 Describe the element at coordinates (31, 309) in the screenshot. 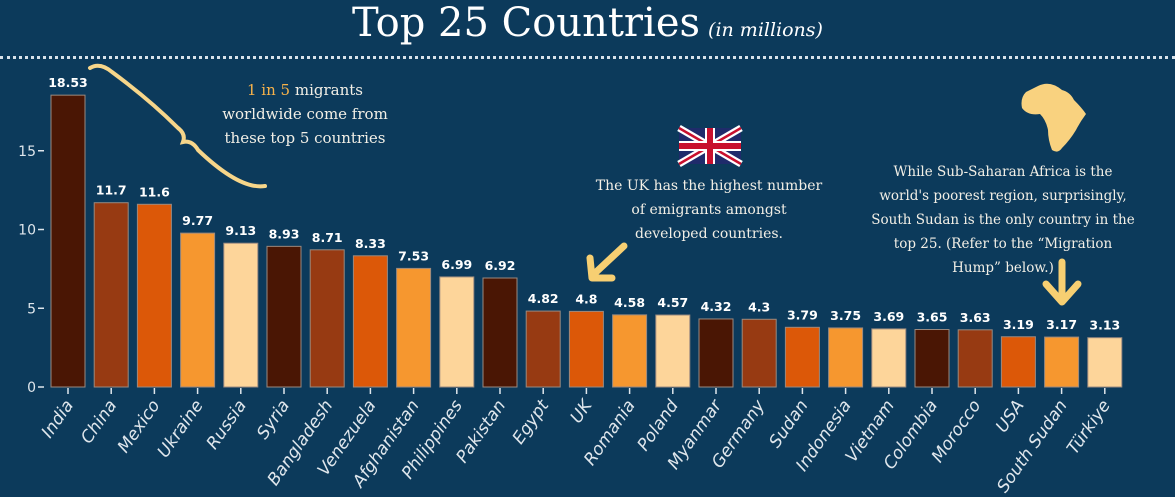

I see `y-tick-label: 5` at that location.